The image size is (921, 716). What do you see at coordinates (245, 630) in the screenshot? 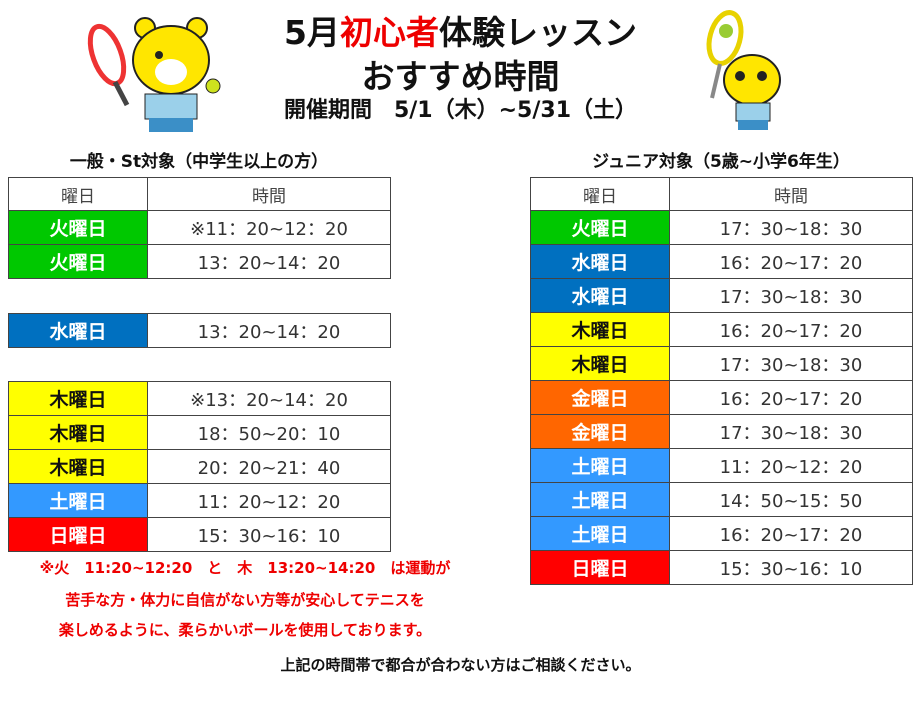
I see `note-line-3: 楽しめるように、柔らかいボールを使用しております。` at bounding box center [245, 630].